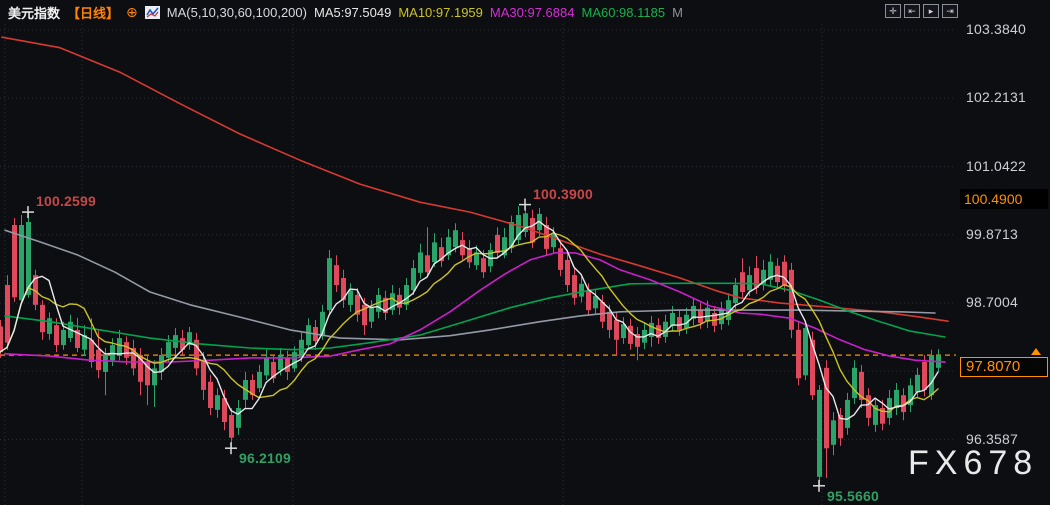  I want to click on go-to-end-button: ⇥, so click(950, 11).